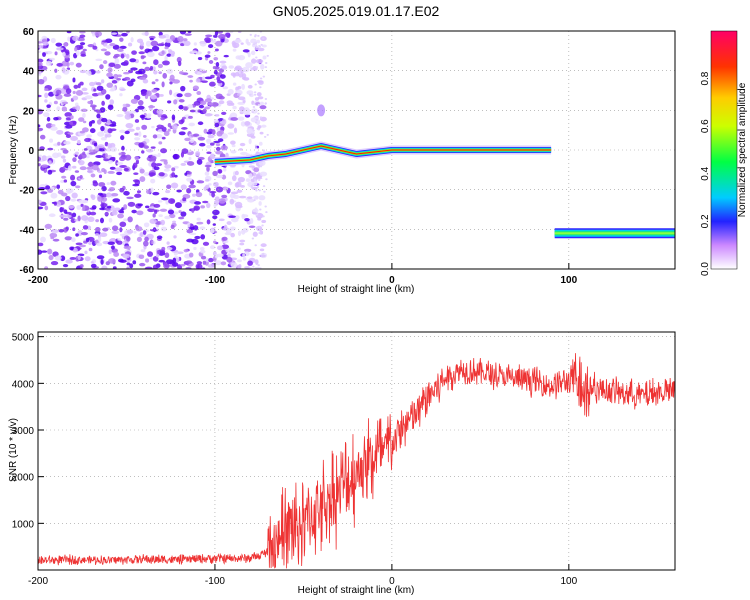  What do you see at coordinates (705, 78) in the screenshot?
I see `colorbar-tick-label: 0.8` at bounding box center [705, 78].